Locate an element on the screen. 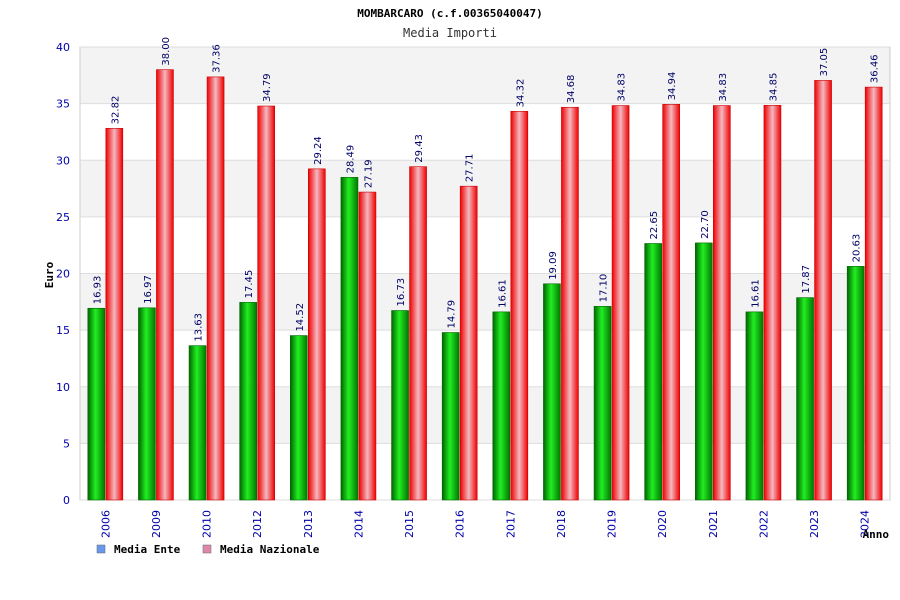 The width and height of the screenshot is (900, 600). bar-value-label: 22.65 is located at coordinates (654, 225).